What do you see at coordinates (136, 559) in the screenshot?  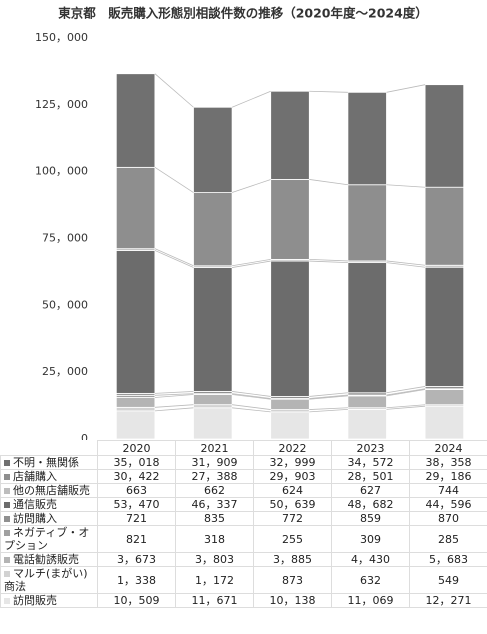 I see `value-cell: 3，673` at bounding box center [136, 559].